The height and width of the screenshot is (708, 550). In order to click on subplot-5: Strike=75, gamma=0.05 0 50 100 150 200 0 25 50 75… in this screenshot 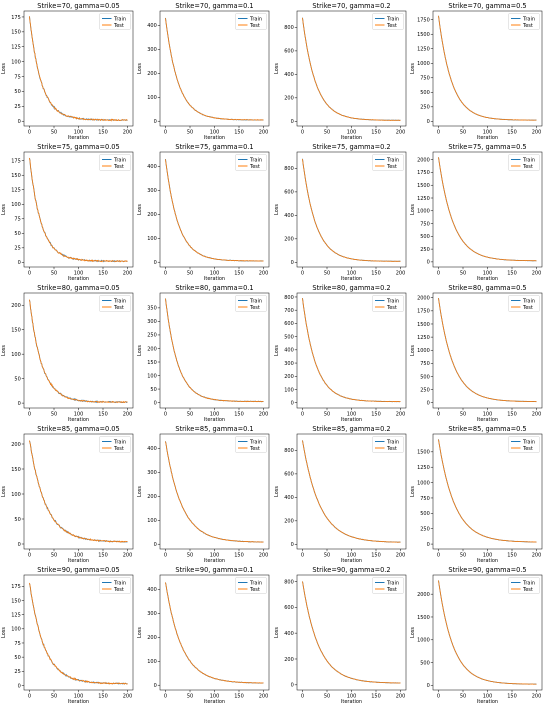, I will do `click(67, 212)`.